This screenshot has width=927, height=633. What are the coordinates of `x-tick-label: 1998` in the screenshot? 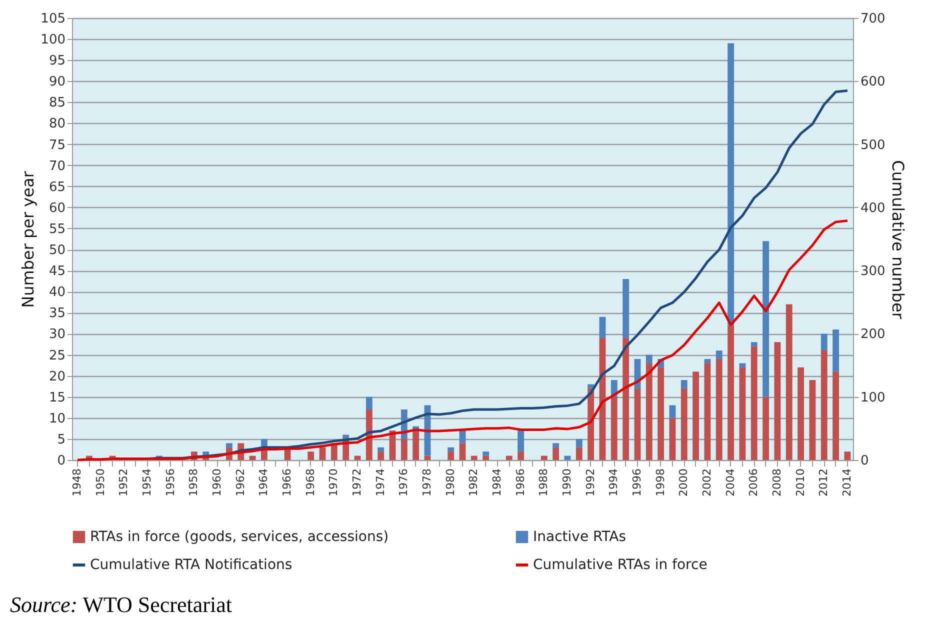 It's located at (660, 482).